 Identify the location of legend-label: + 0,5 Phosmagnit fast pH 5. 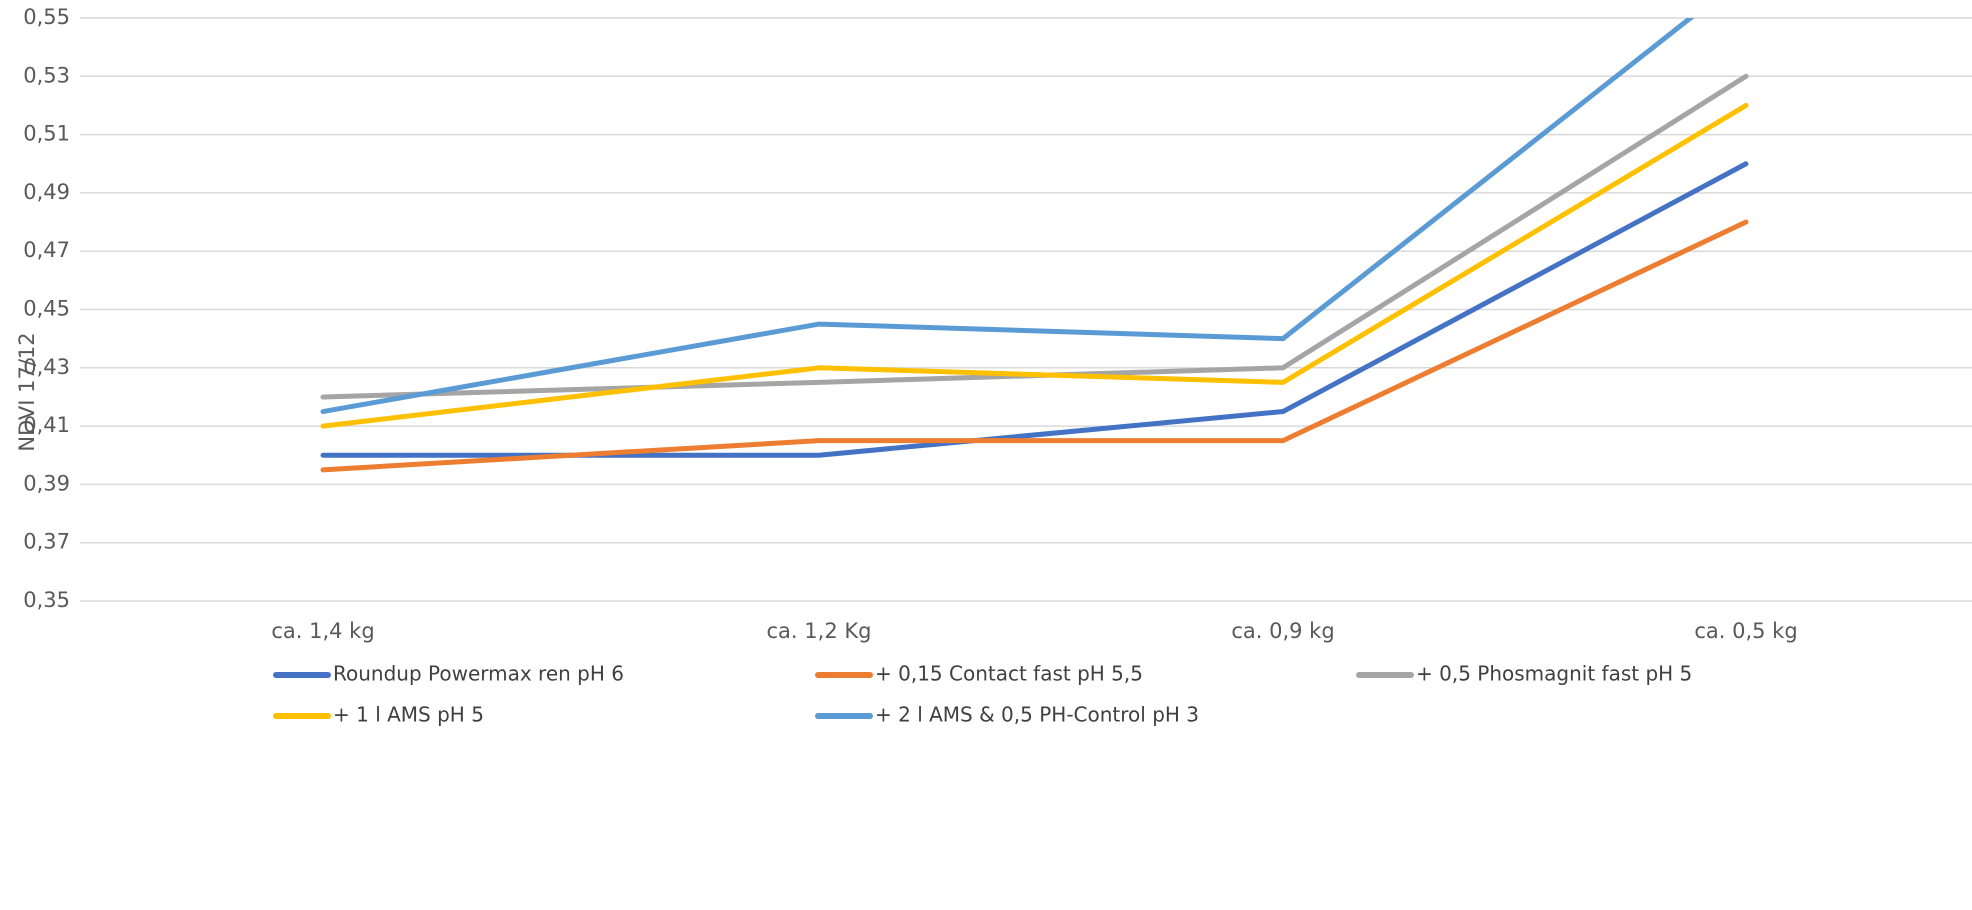
(1554, 674).